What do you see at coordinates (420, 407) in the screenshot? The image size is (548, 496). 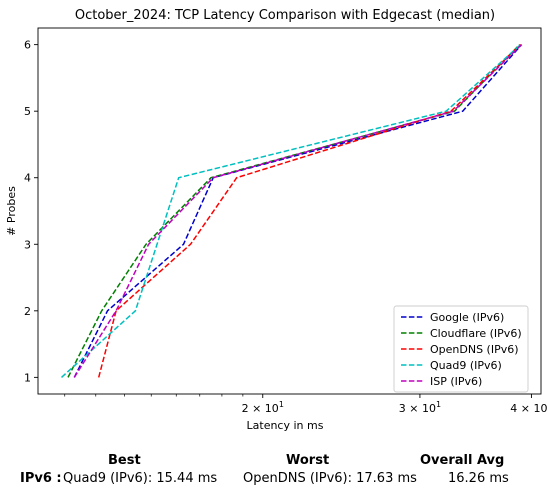 I see `x-tick-label-1: 3 × 10¹` at bounding box center [420, 407].